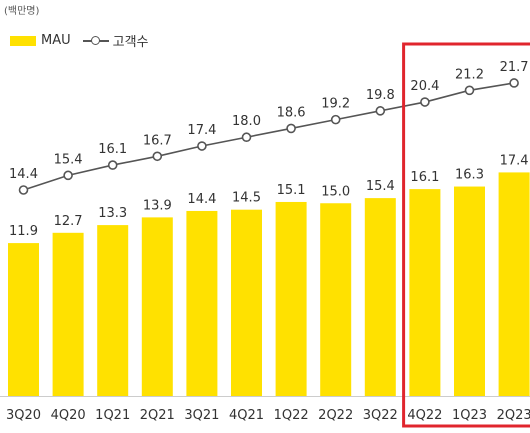 The width and height of the screenshot is (530, 433). Describe the element at coordinates (68, 314) in the screenshot. I see `bar-4Q20` at that location.